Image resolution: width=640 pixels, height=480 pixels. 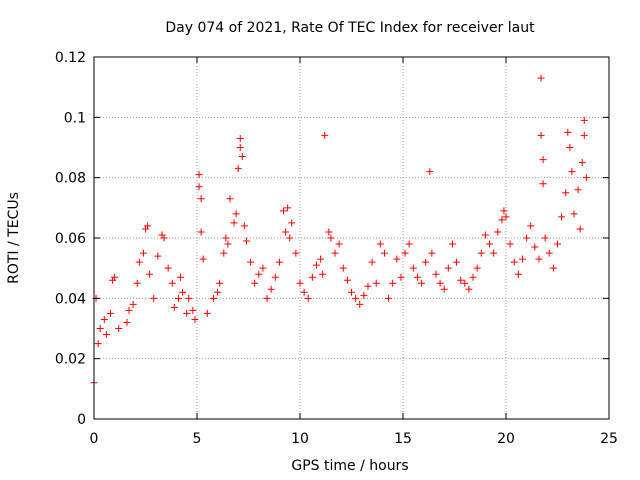 I want to click on x-tick-label: 0, so click(x=94, y=439).